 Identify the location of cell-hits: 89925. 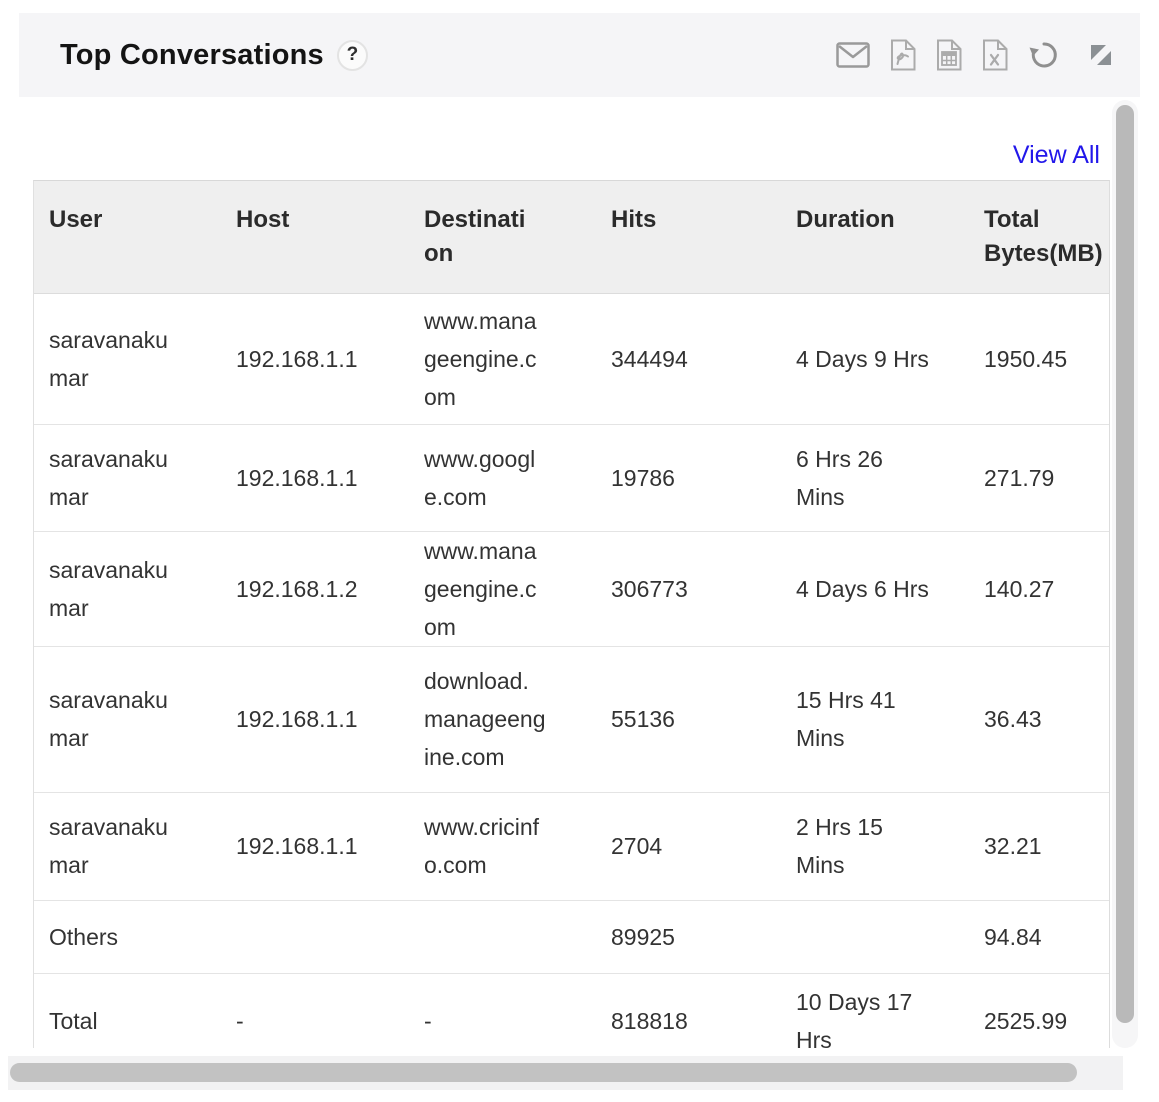
(688, 937).